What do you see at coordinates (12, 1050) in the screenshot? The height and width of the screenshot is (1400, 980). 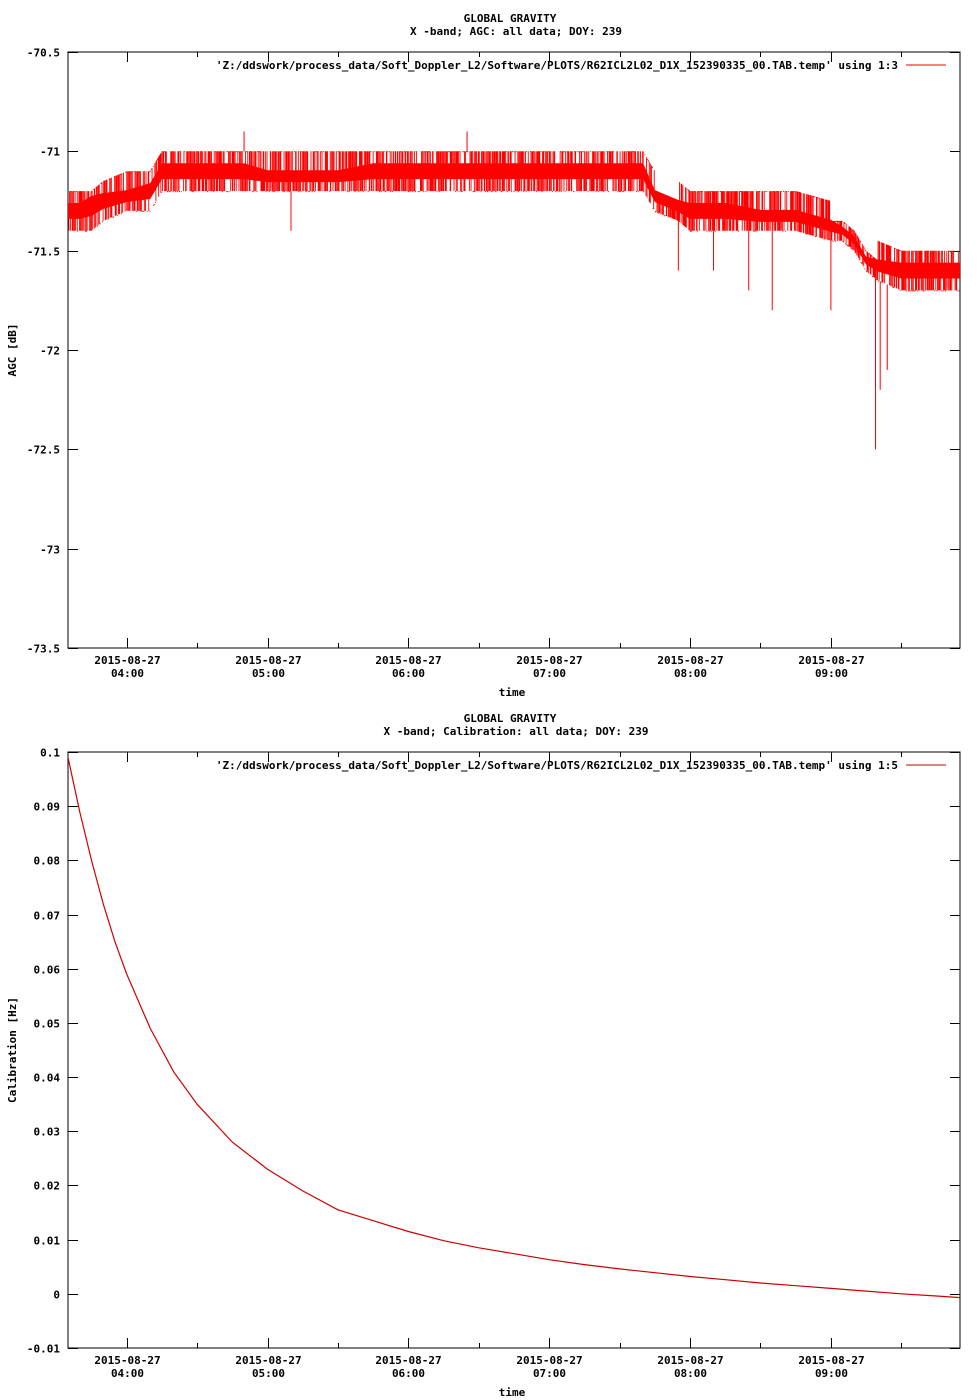 I see `y-axis-label: Calibration [Hz]` at bounding box center [12, 1050].